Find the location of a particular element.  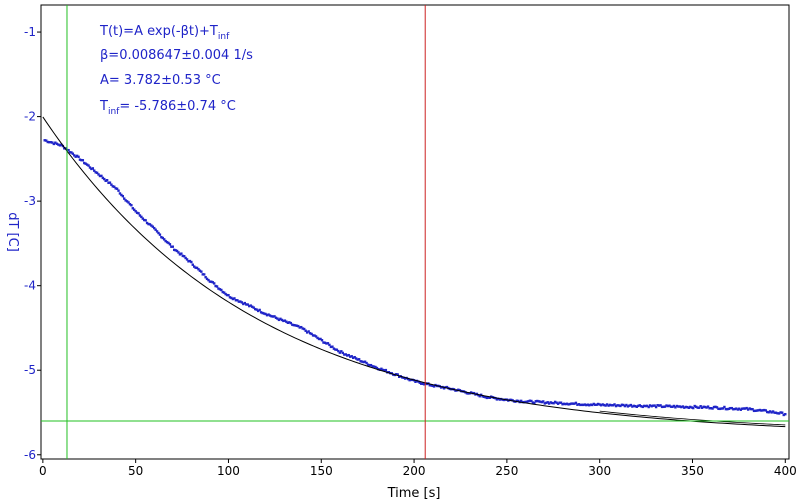

y-tick-label--1: -1 is located at coordinates (30, 32).